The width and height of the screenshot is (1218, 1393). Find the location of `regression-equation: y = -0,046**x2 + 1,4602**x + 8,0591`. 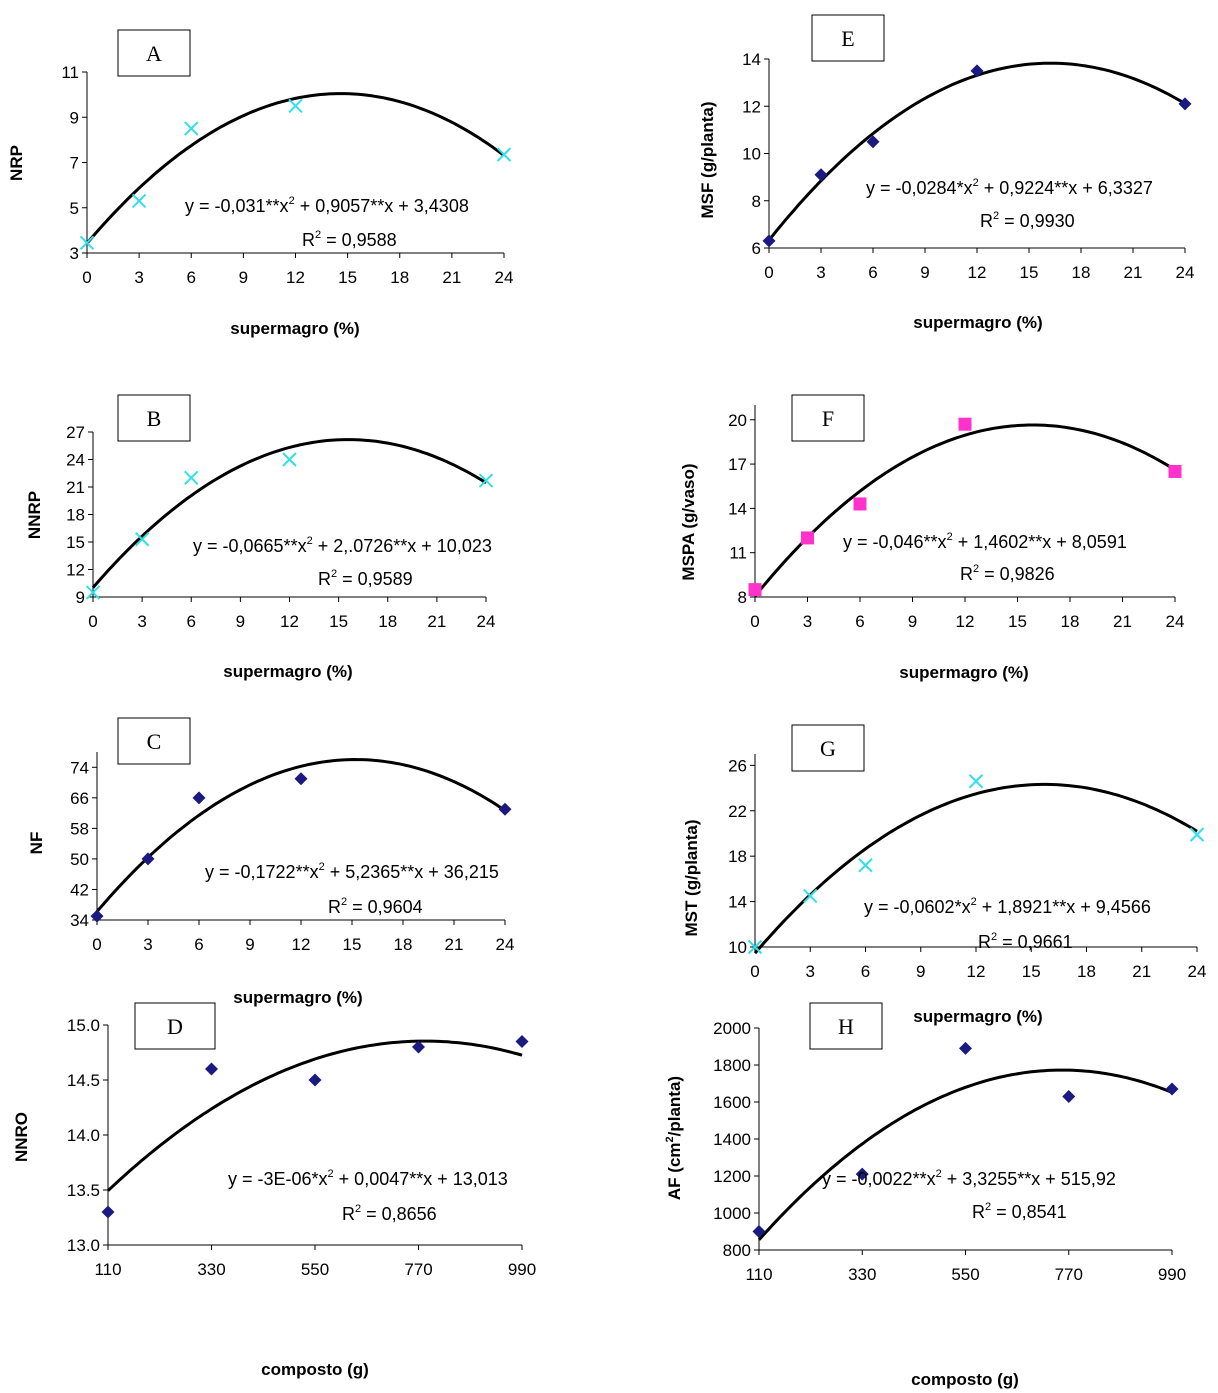

regression-equation: y = -0,046**x2 + 1,4602**x + 8,0591 is located at coordinates (985, 541).